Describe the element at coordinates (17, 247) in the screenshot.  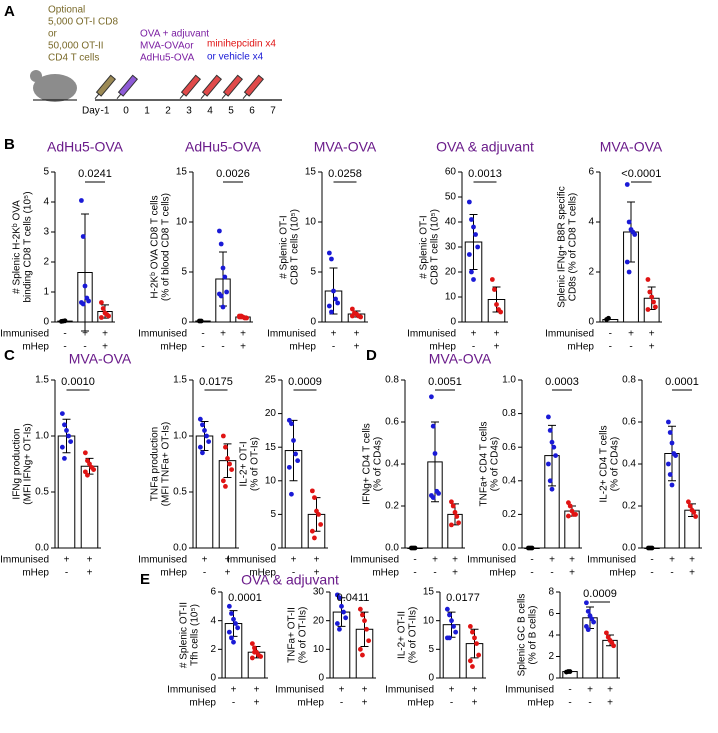
I see `y-axis-label: # Splenic H-2Kᵇ OVA` at that location.